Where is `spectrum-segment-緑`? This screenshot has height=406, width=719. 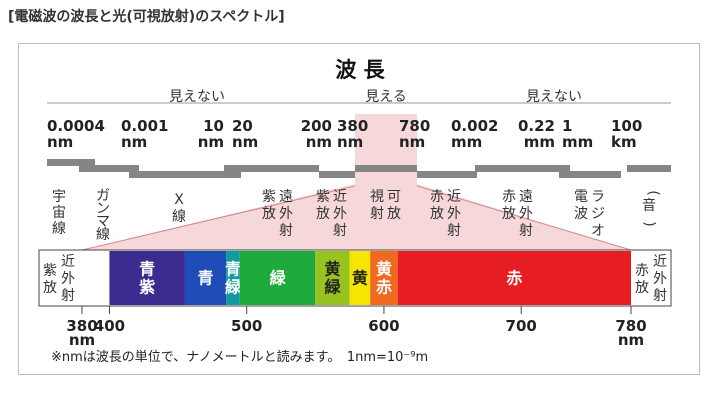 spectrum-segment-緑 is located at coordinates (277, 278).